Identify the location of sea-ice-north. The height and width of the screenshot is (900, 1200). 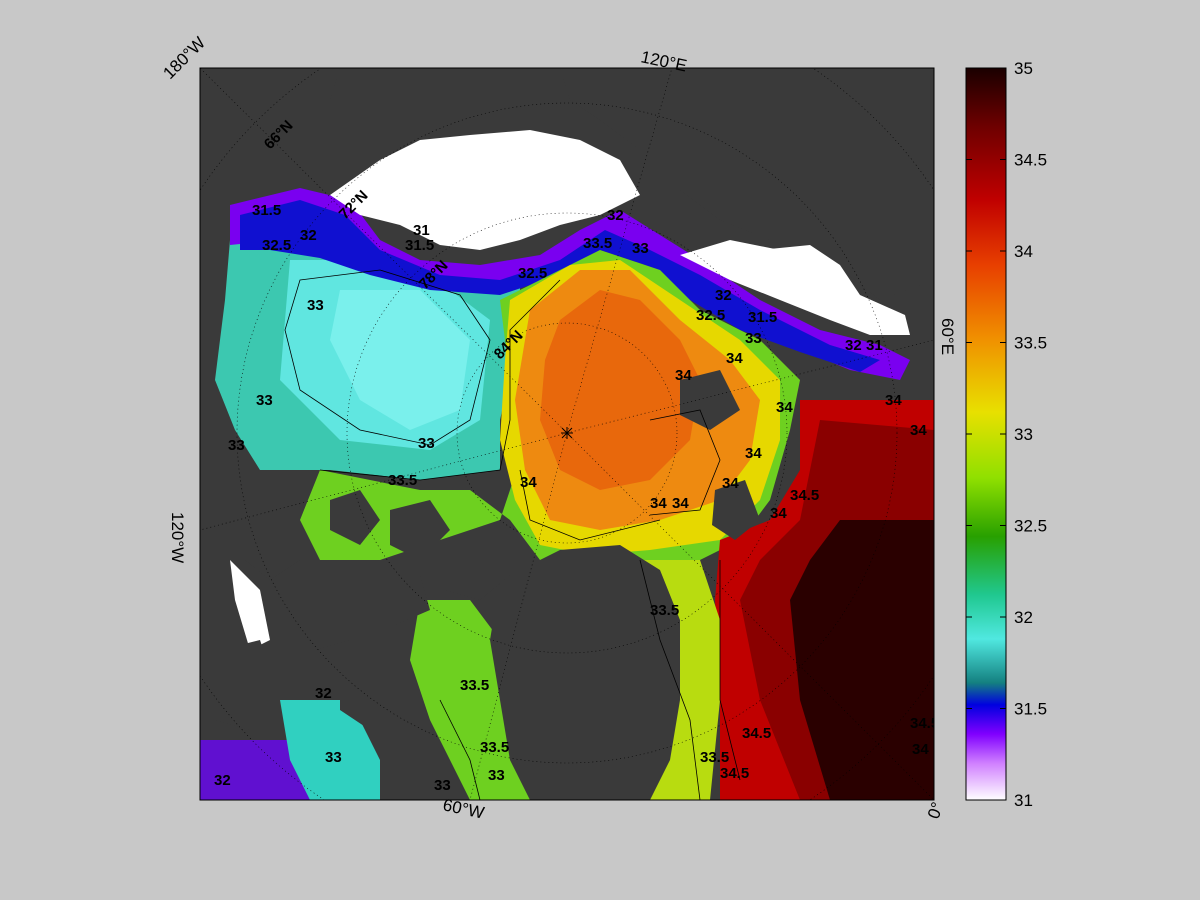
(485, 190).